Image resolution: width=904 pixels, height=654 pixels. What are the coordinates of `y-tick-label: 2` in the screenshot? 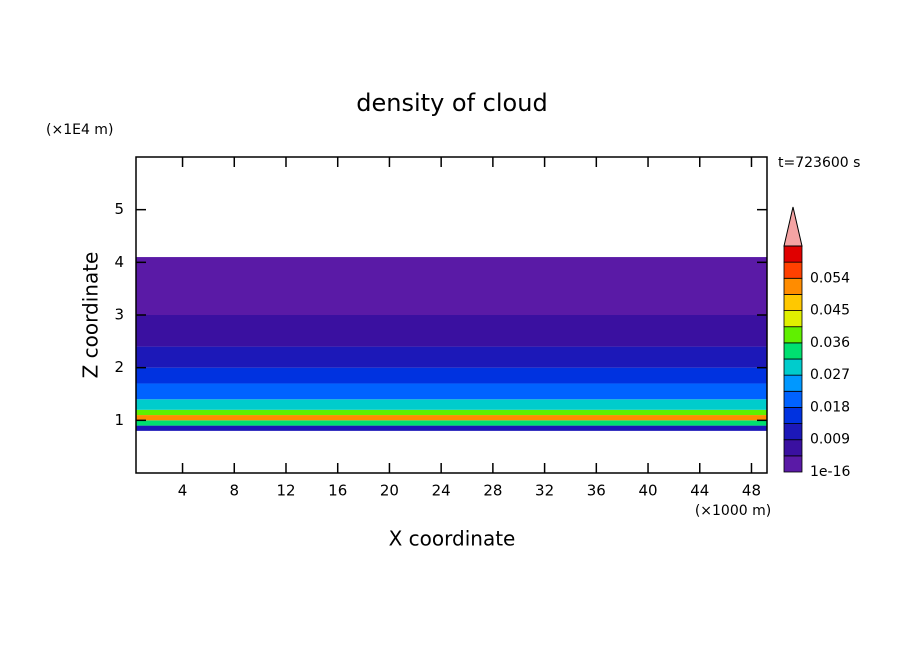 It's located at (119, 367).